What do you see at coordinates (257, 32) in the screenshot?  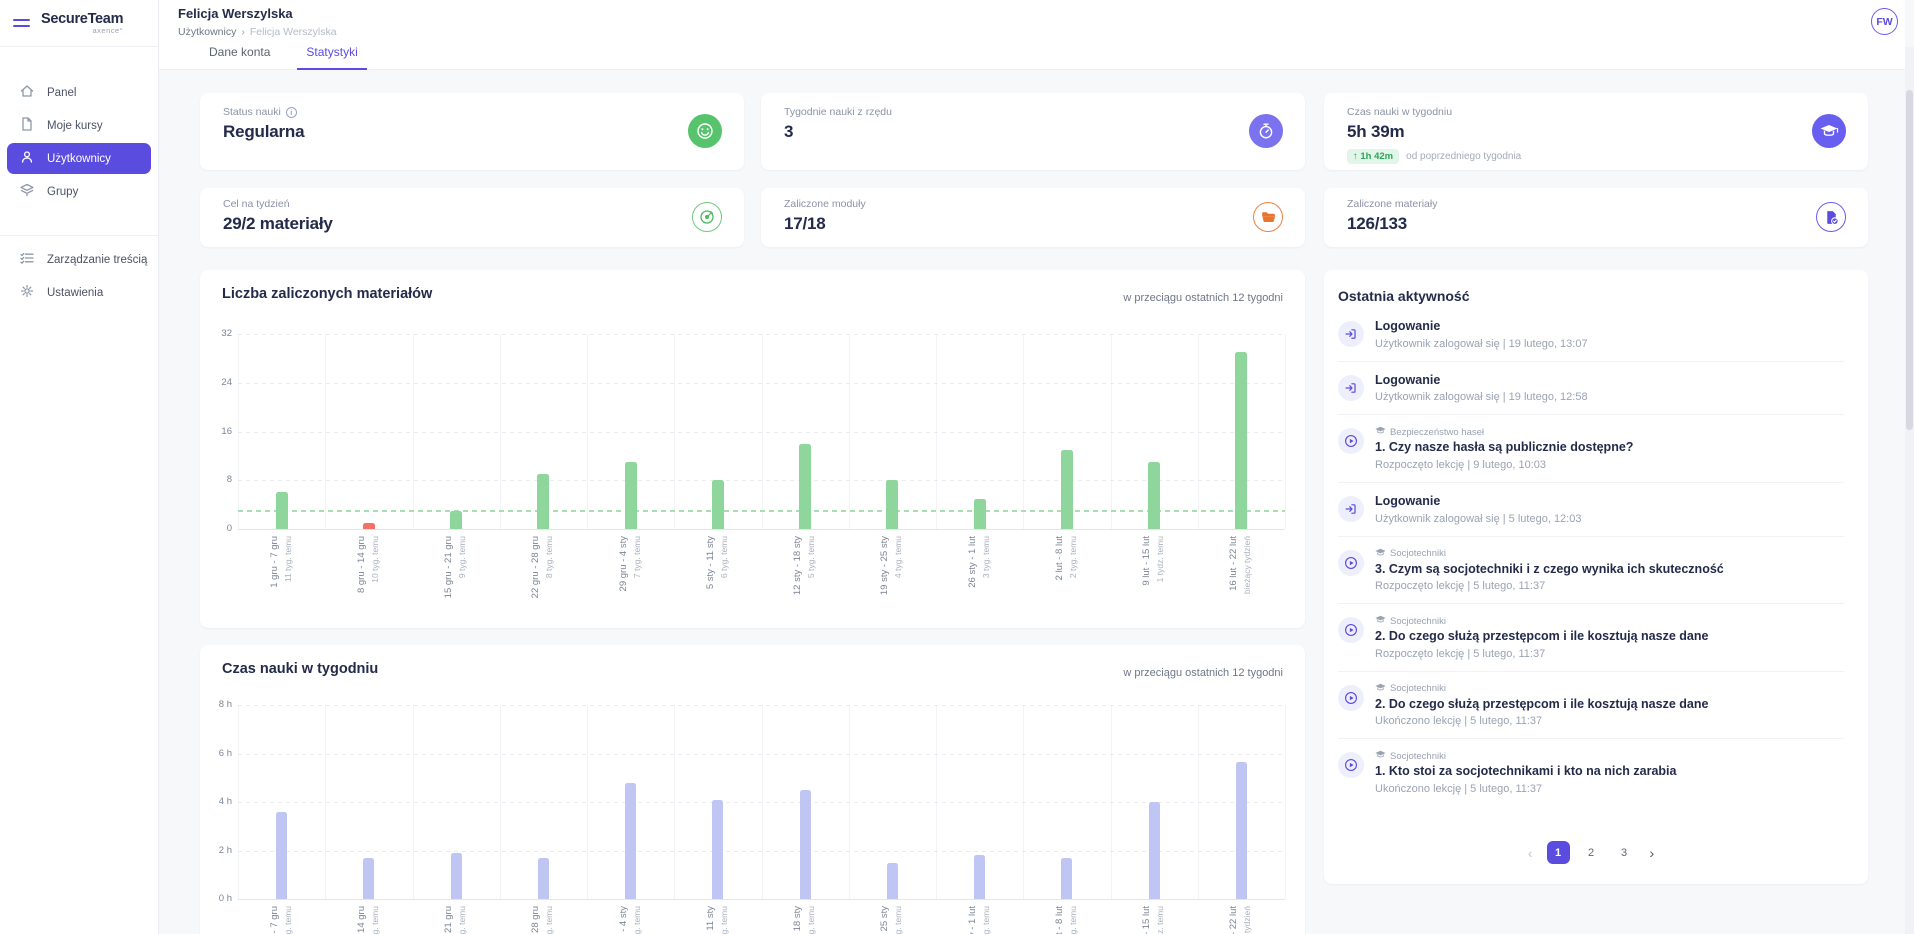 I see `breadcrumb: Użytkownicy › Felicja Werszylska` at bounding box center [257, 32].